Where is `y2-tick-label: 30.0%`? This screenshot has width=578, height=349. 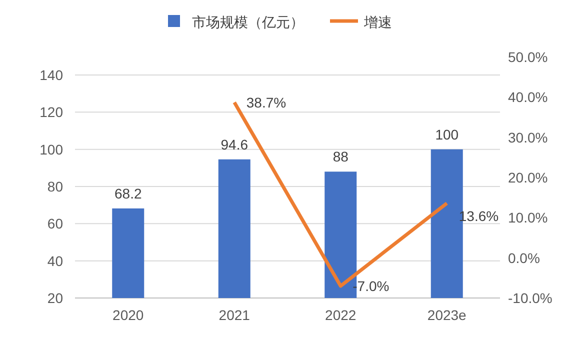
y2-tick-label: 30.0% is located at coordinates (528, 137).